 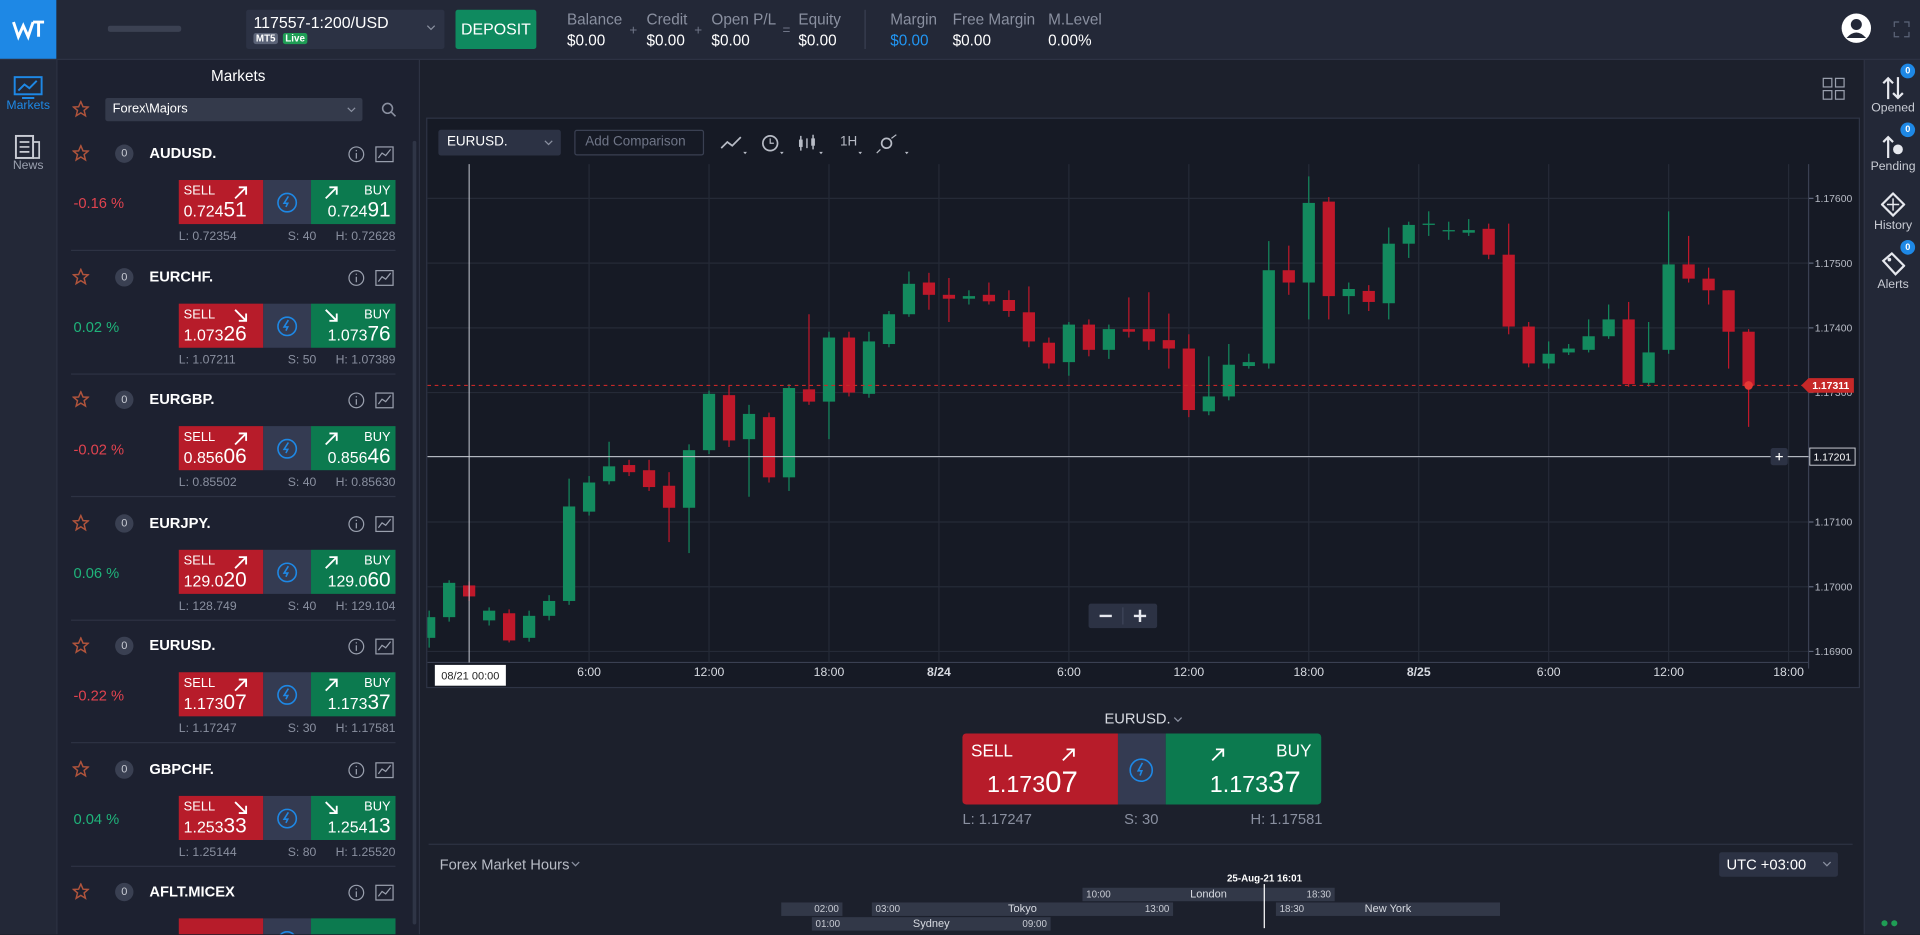 What do you see at coordinates (1123, 616) in the screenshot?
I see `zoom-buttons` at bounding box center [1123, 616].